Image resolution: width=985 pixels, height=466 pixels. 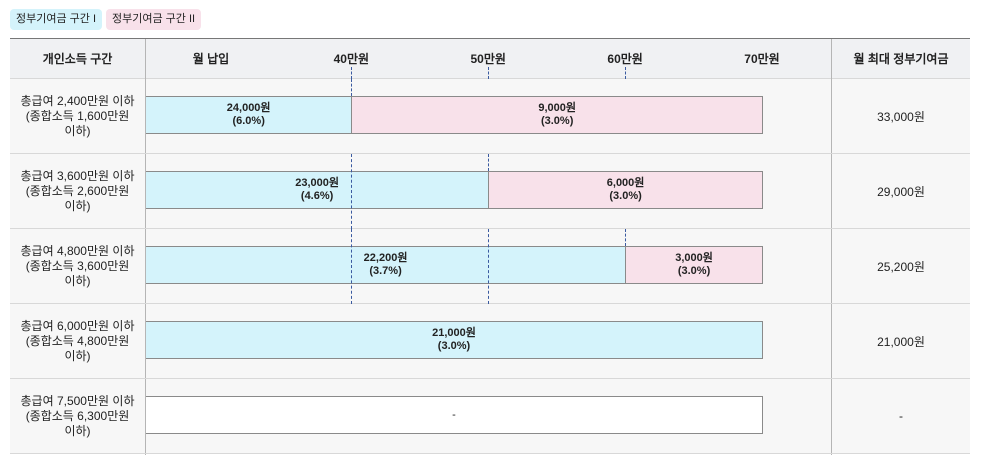 I want to click on income-bracket-label: 총급여 7,500만원 이하 (종합소득 6,300만원 이하), so click(x=77, y=416).